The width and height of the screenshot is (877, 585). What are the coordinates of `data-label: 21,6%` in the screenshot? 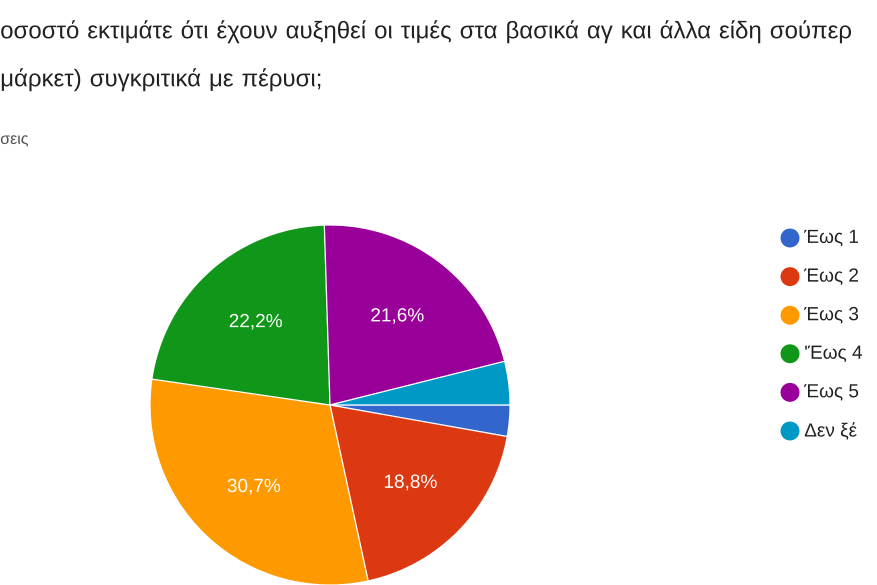 It's located at (397, 316).